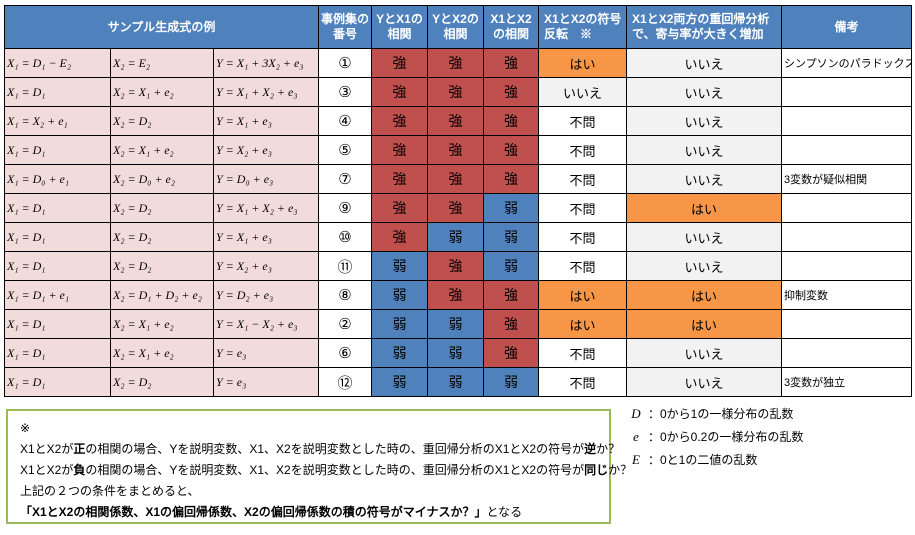 This screenshot has width=915, height=535. What do you see at coordinates (266, 179) in the screenshot?
I see `formula-y-cell: Y = D₀ + e₃` at bounding box center [266, 179].